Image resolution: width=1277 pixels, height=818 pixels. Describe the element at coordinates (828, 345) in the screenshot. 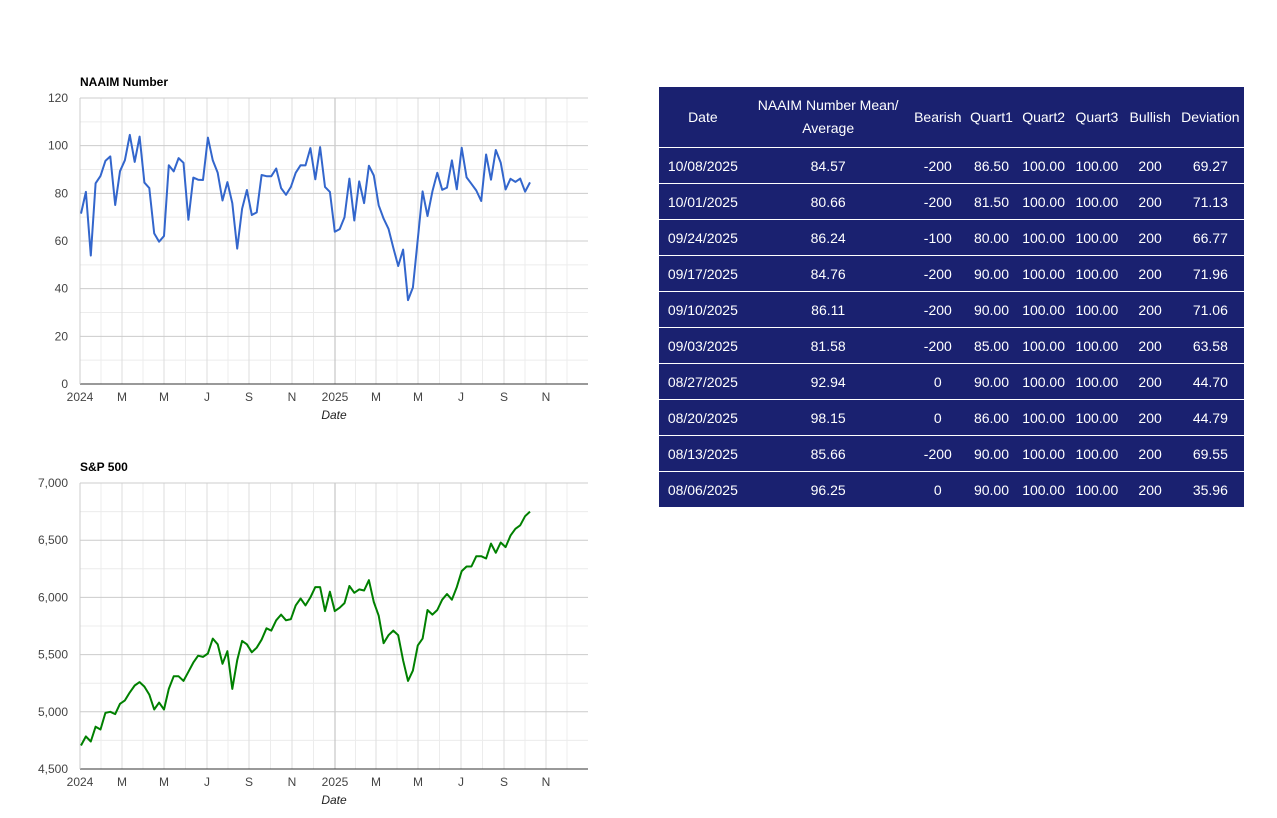

I see `cell-mean: 81.58` at that location.